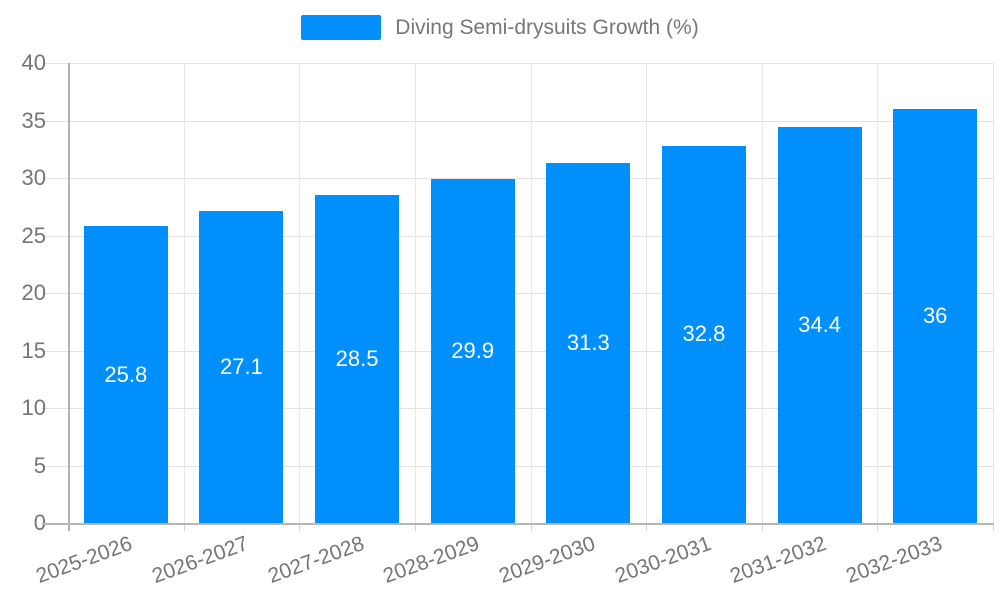 Image resolution: width=1000 pixels, height=600 pixels. Describe the element at coordinates (547, 560) in the screenshot. I see `x-axis-label: 2029-2030` at that location.